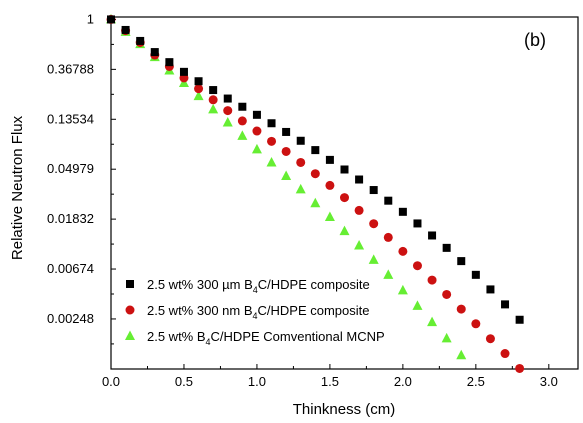  Describe the element at coordinates (70, 268) in the screenshot. I see `y-tick-label: 0.00674` at that location.